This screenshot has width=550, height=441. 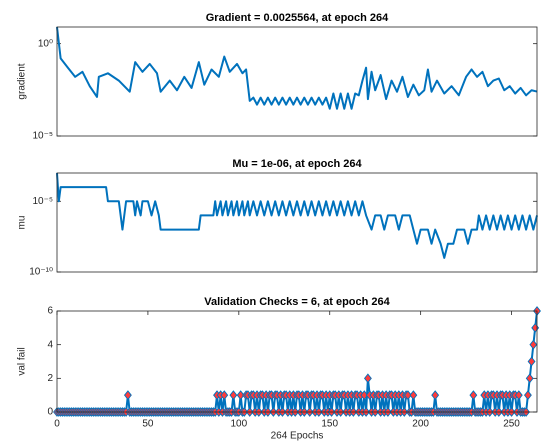 I want to click on subplot-title: Mu = 1e-06, at epoch 264, so click(x=297, y=164).